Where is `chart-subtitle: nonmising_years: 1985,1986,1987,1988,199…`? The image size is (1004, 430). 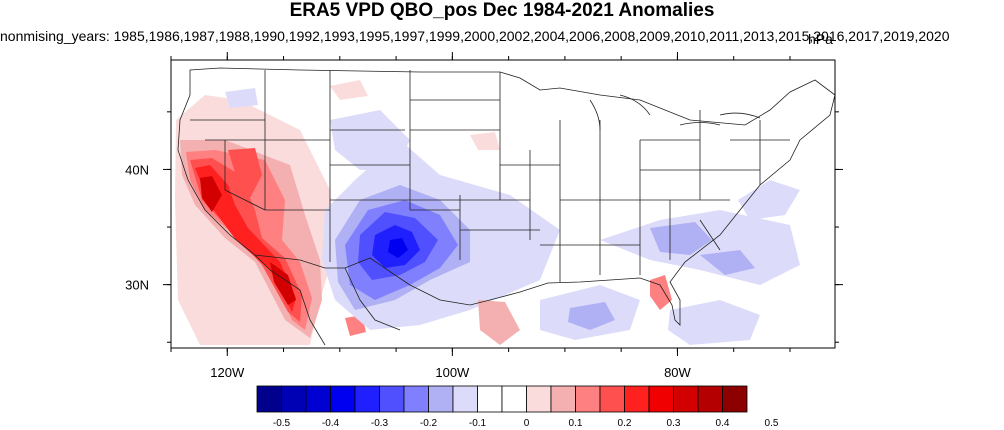
chart-subtitle: nonmising_years: 1985,1986,1987,1988,199… is located at coordinates (475, 36).